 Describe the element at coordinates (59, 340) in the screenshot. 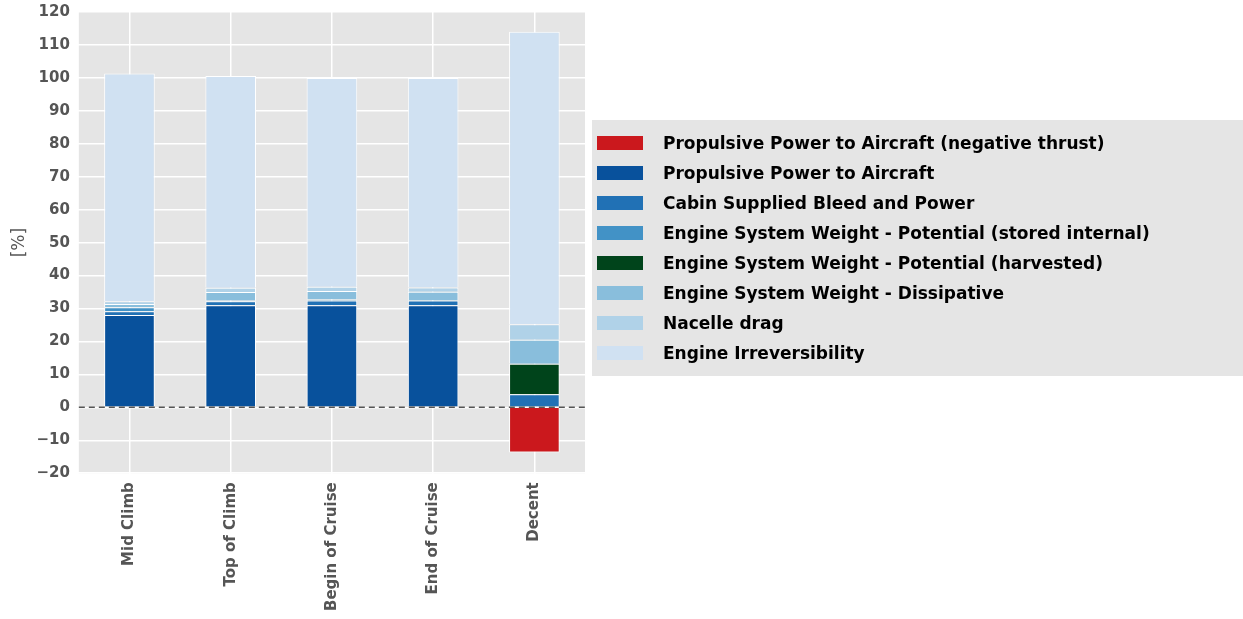

I see `y-tick-label: 20` at that location.